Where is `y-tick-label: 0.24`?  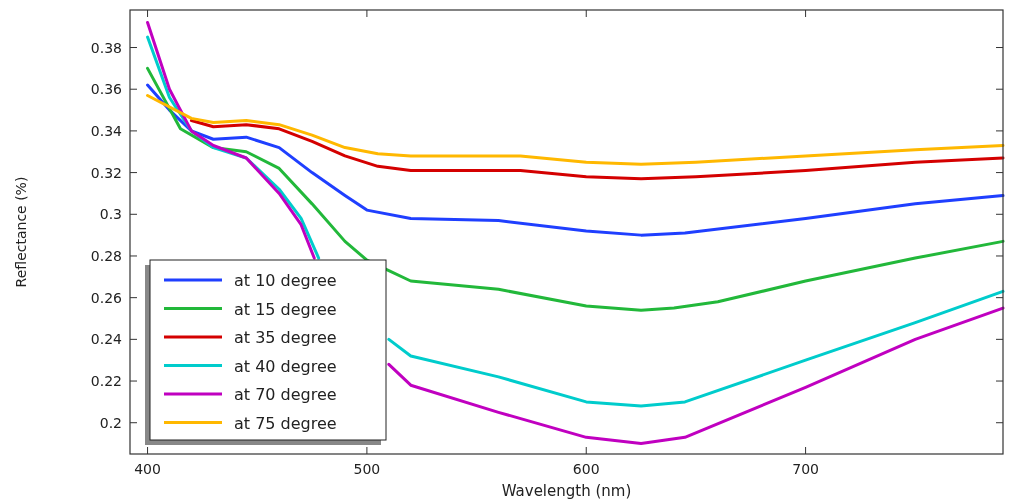 y-tick-label: 0.24 is located at coordinates (106, 339).